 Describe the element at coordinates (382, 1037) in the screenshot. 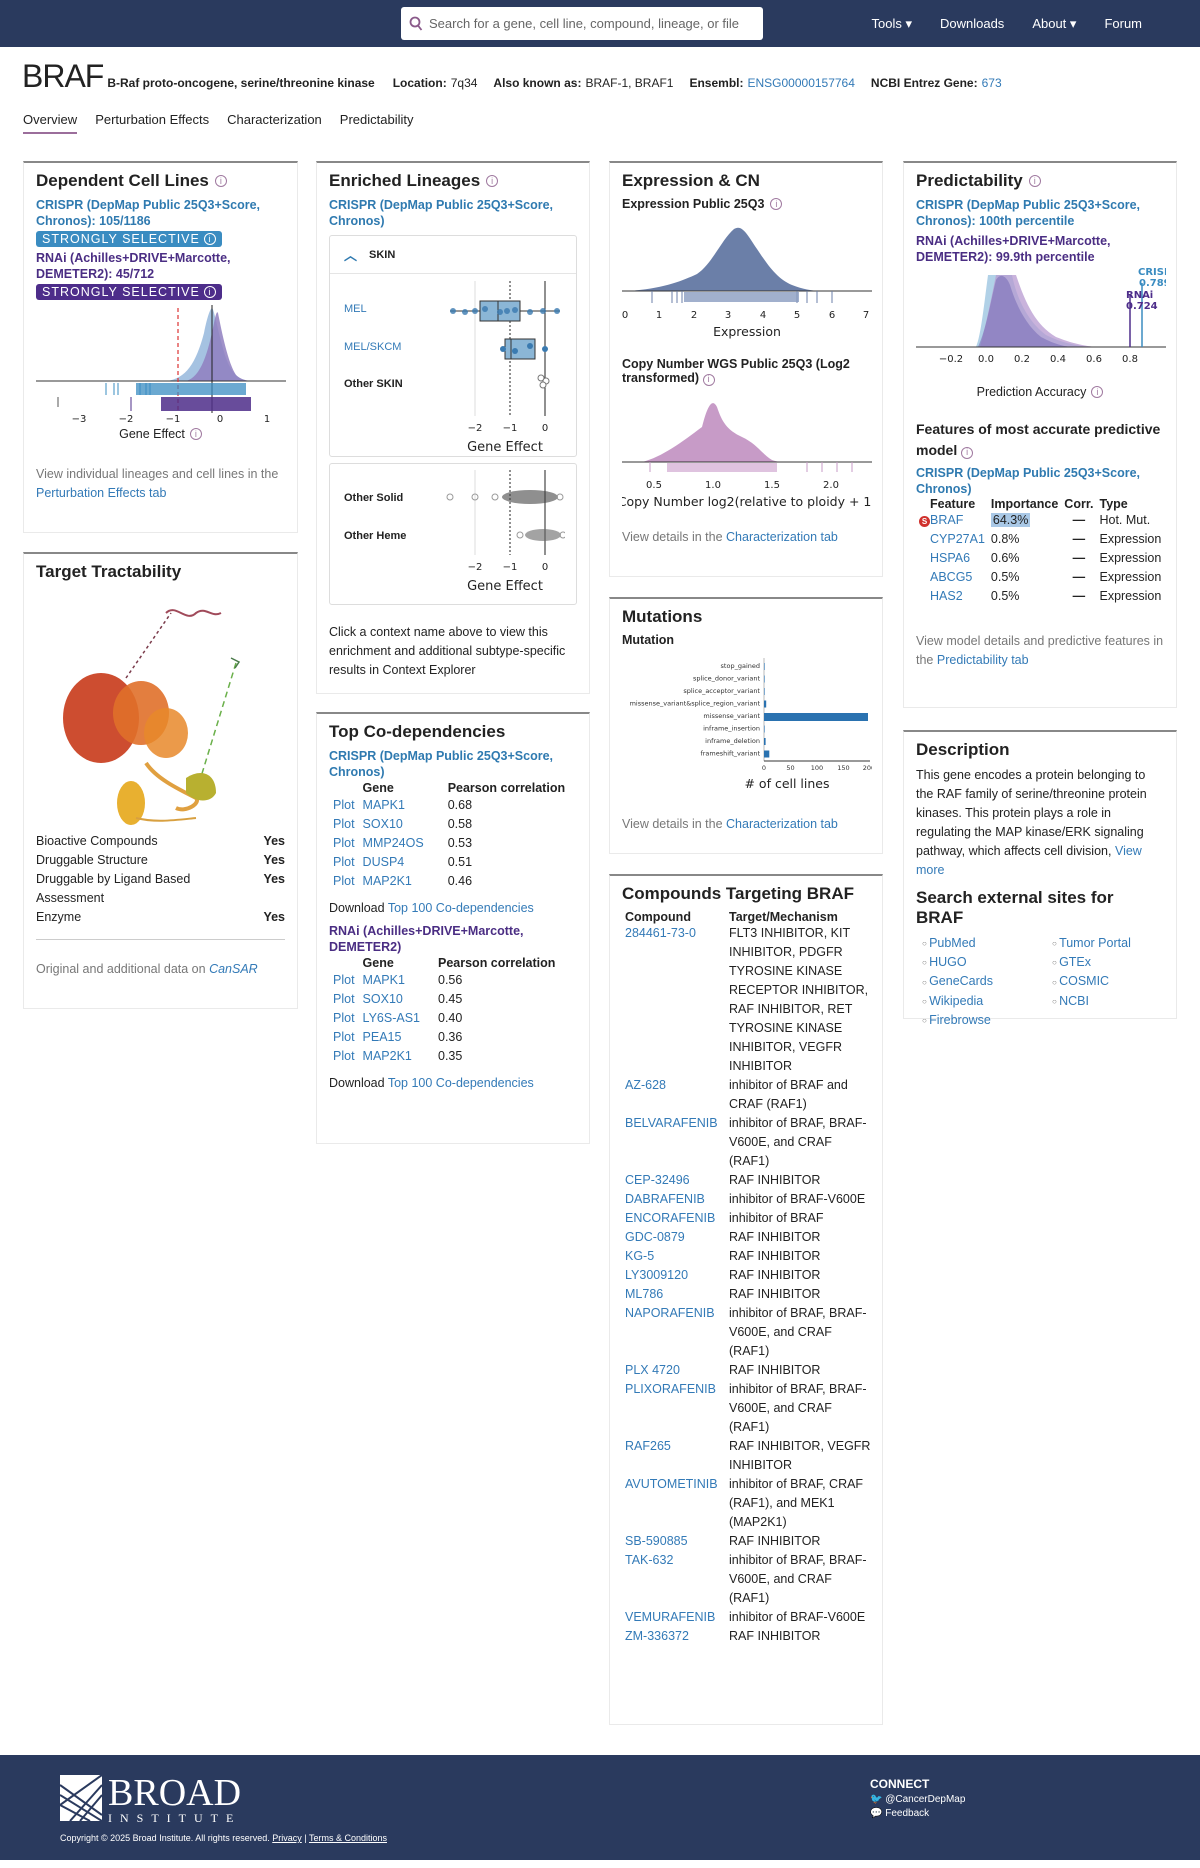

I see `gene-link: PEA15` at that location.